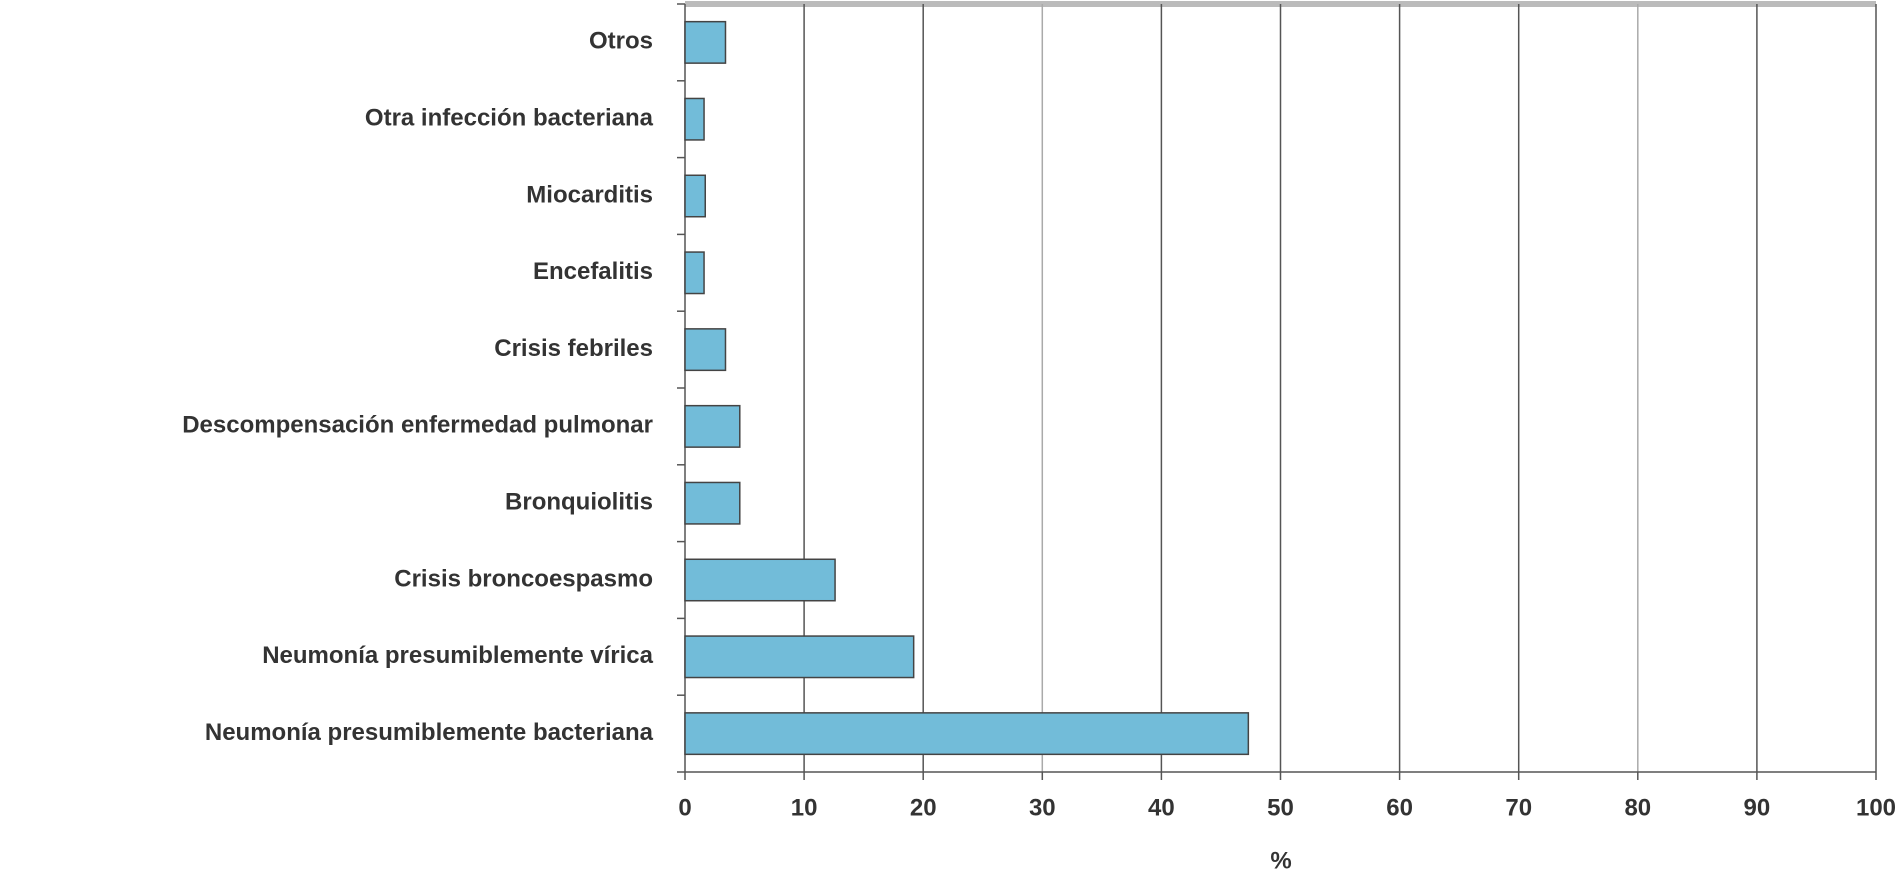 The height and width of the screenshot is (879, 1904). I want to click on x-tick-label: 10, so click(804, 807).